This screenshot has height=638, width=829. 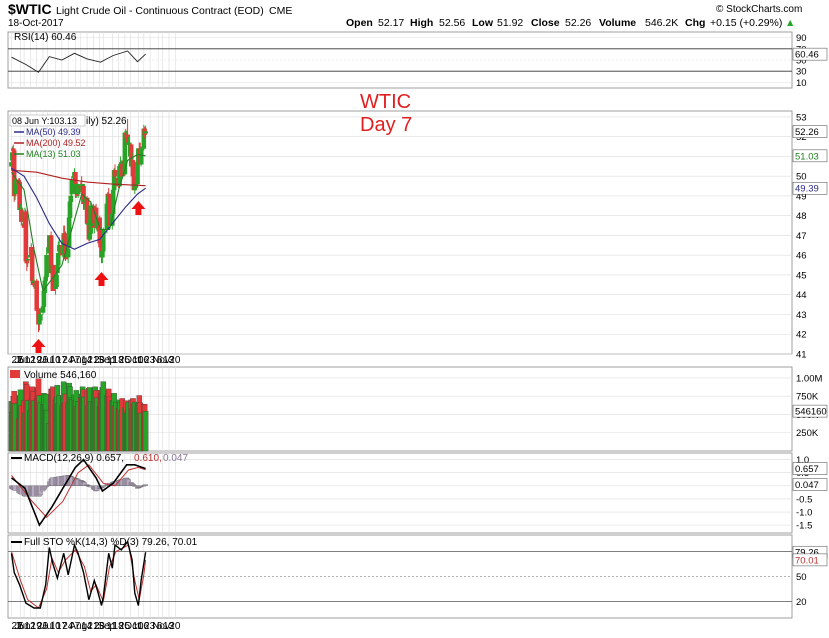 What do you see at coordinates (15, 374) in the screenshot?
I see `volume-swatch` at bounding box center [15, 374].